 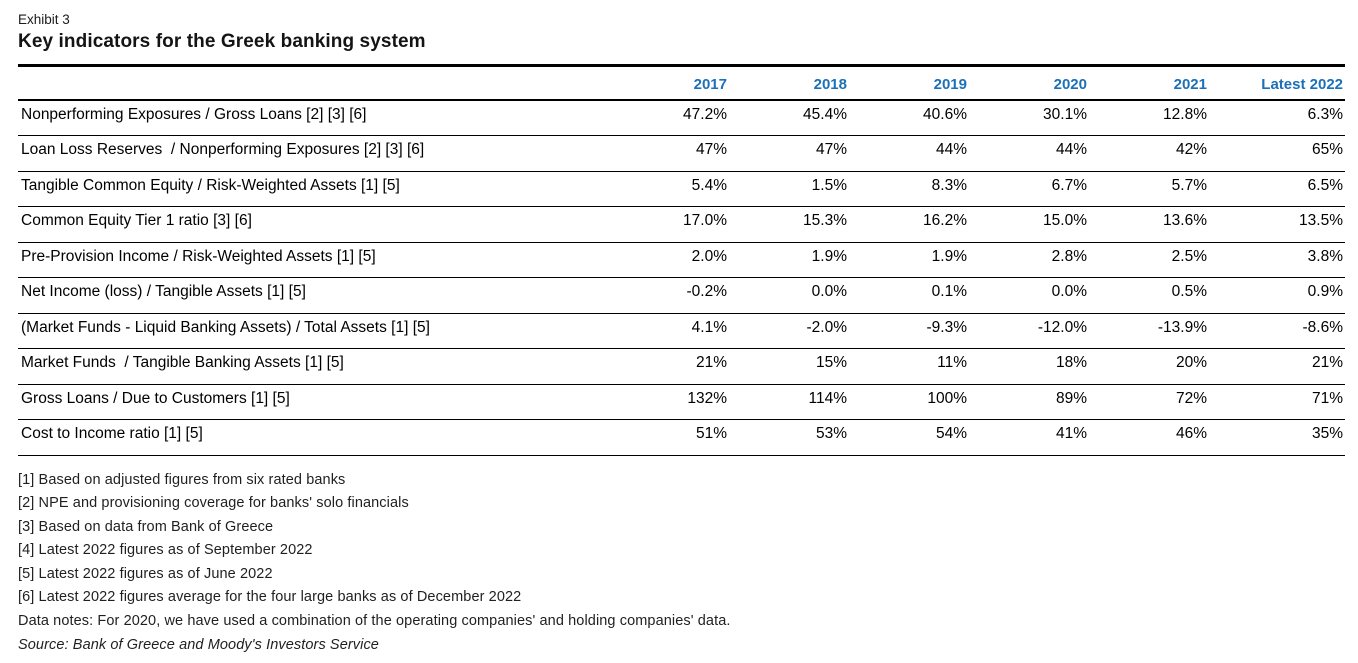 I want to click on cell-value: 0.5%, so click(x=1149, y=295).